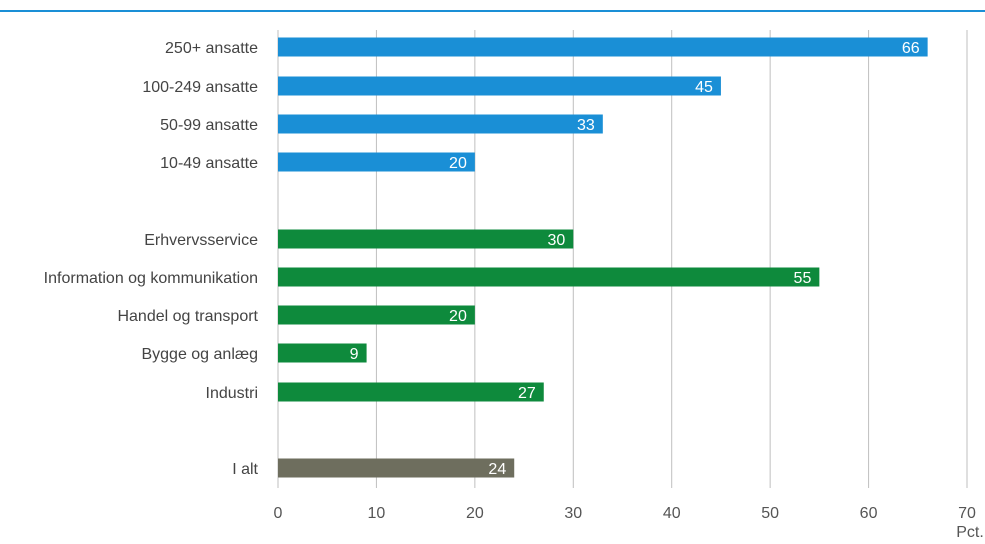 Image resolution: width=985 pixels, height=544 pixels. What do you see at coordinates (200, 87) in the screenshot?
I see `category-label-1: 100-249 ansatte` at bounding box center [200, 87].